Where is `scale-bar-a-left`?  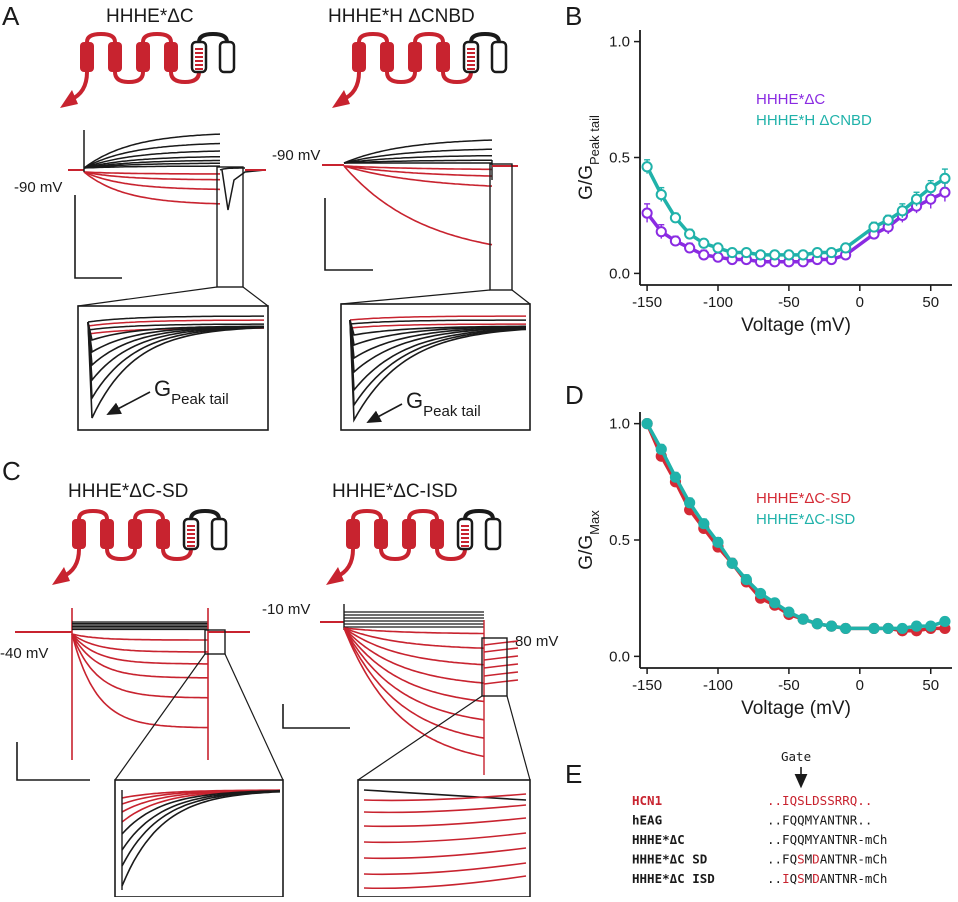 scale-bar-a-left is located at coordinates (98, 237).